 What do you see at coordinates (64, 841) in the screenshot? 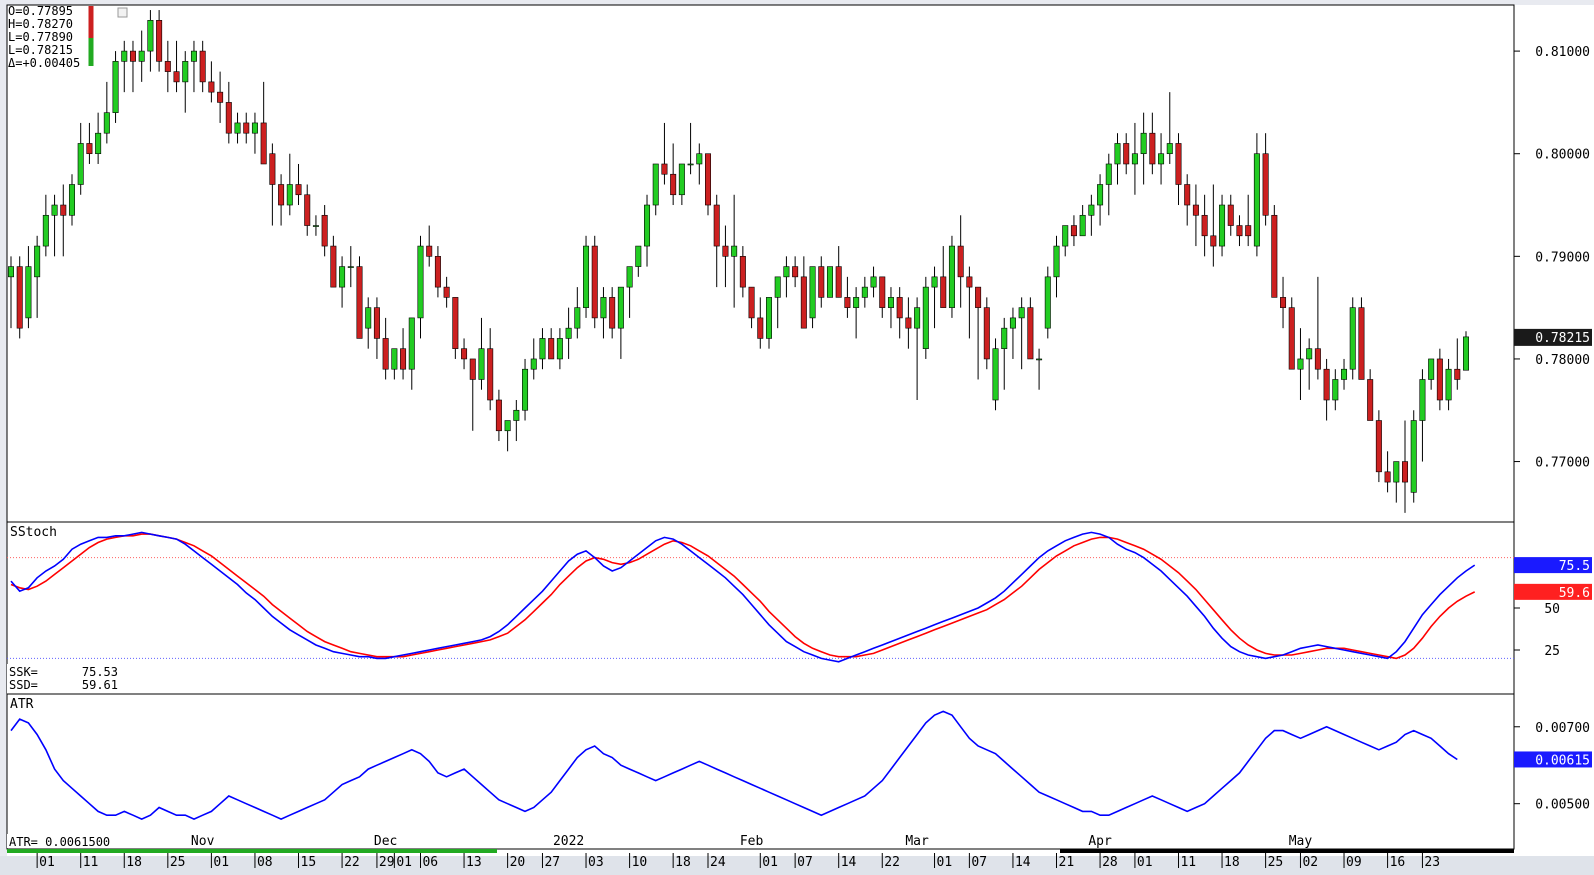
I see `atr-readout-bg` at bounding box center [64, 841].